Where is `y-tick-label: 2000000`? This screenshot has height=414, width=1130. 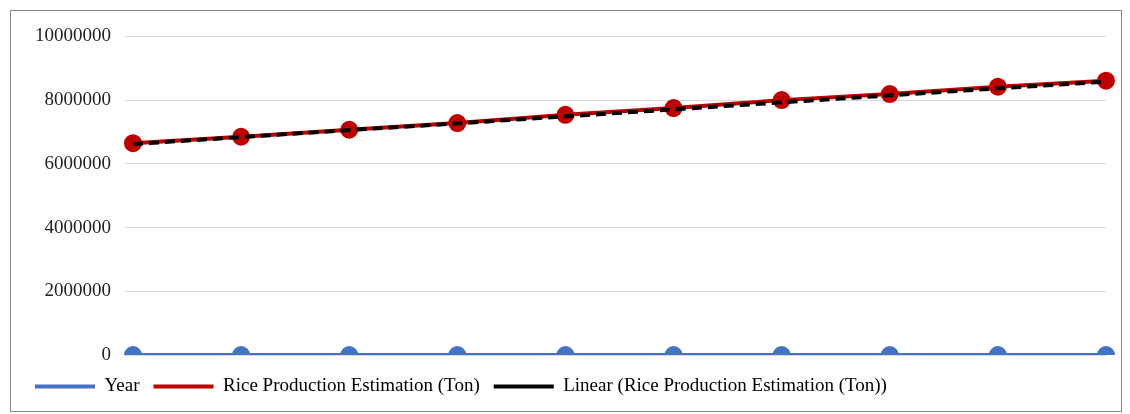 y-tick-label: 2000000 is located at coordinates (77, 290).